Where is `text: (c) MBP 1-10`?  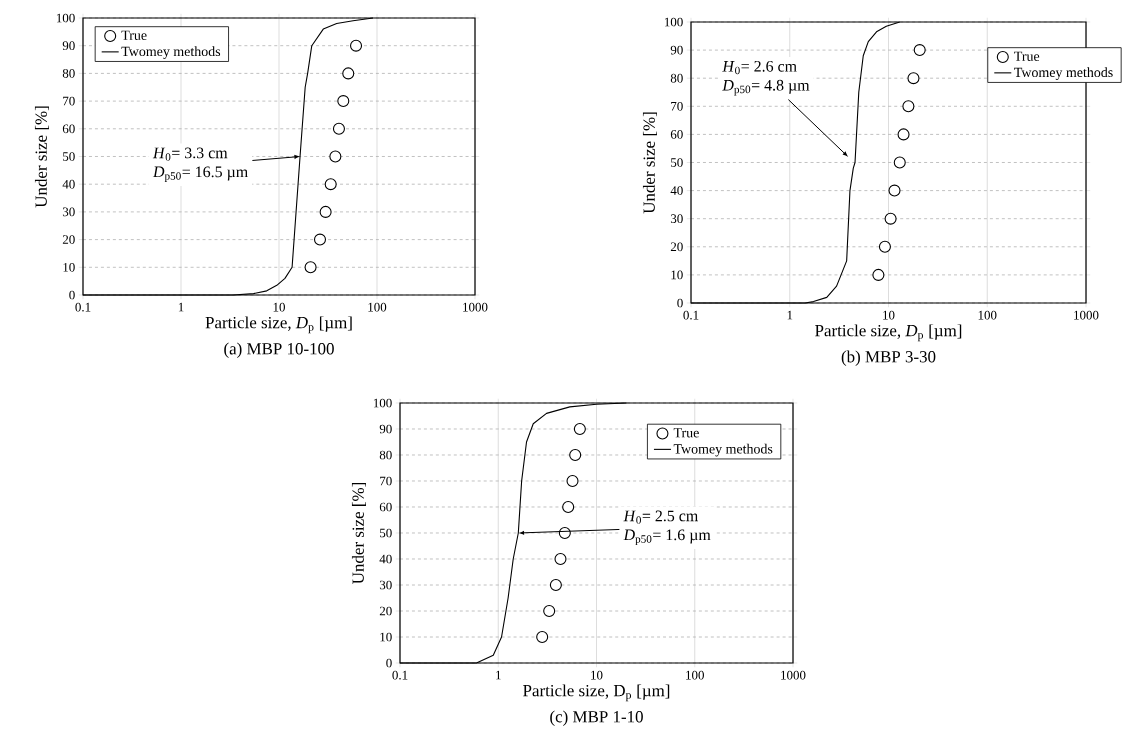
text: (c) MBP 1-10 is located at coordinates (596, 718).